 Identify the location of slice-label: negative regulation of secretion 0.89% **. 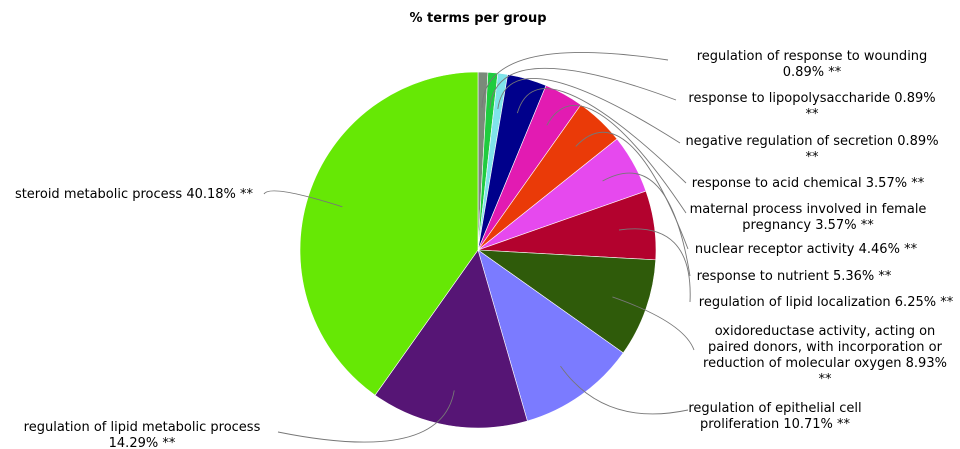
(811, 149).